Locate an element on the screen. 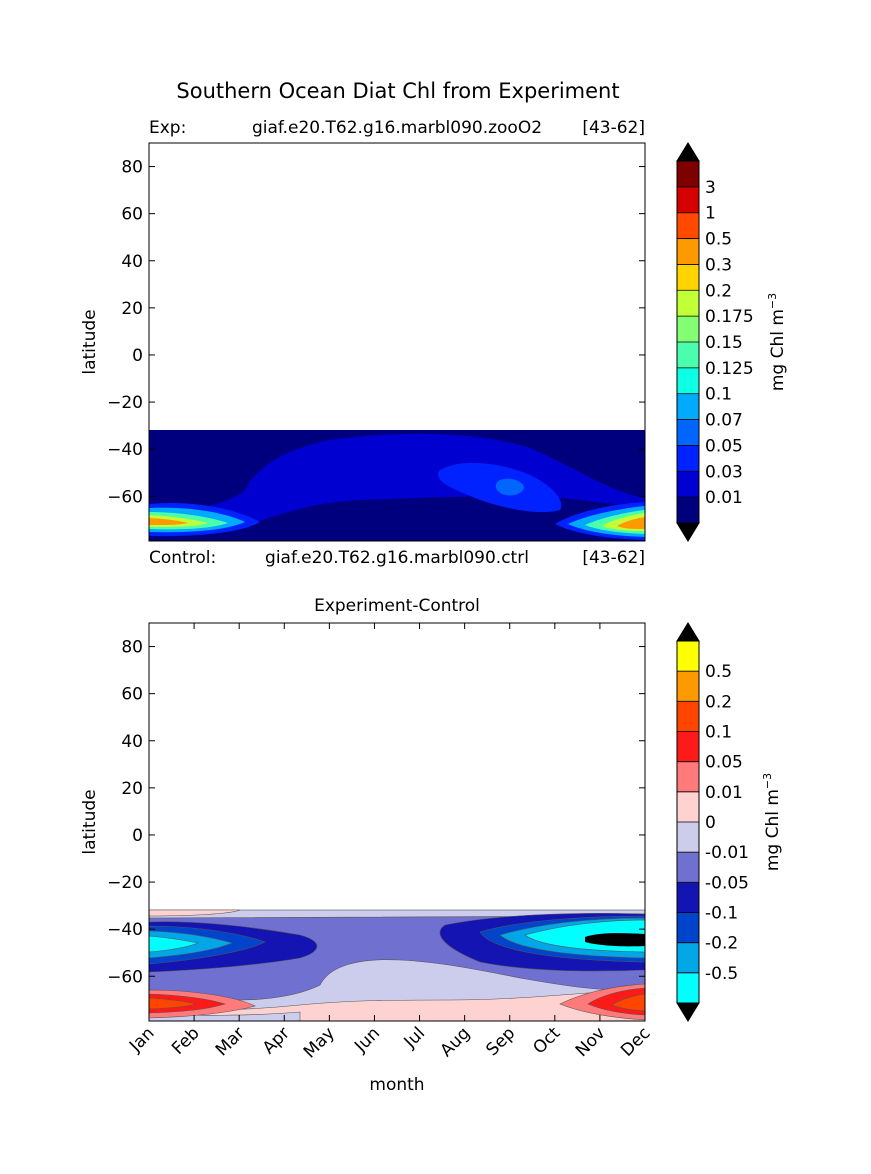  ytick-label: −40 is located at coordinates (125, 450).